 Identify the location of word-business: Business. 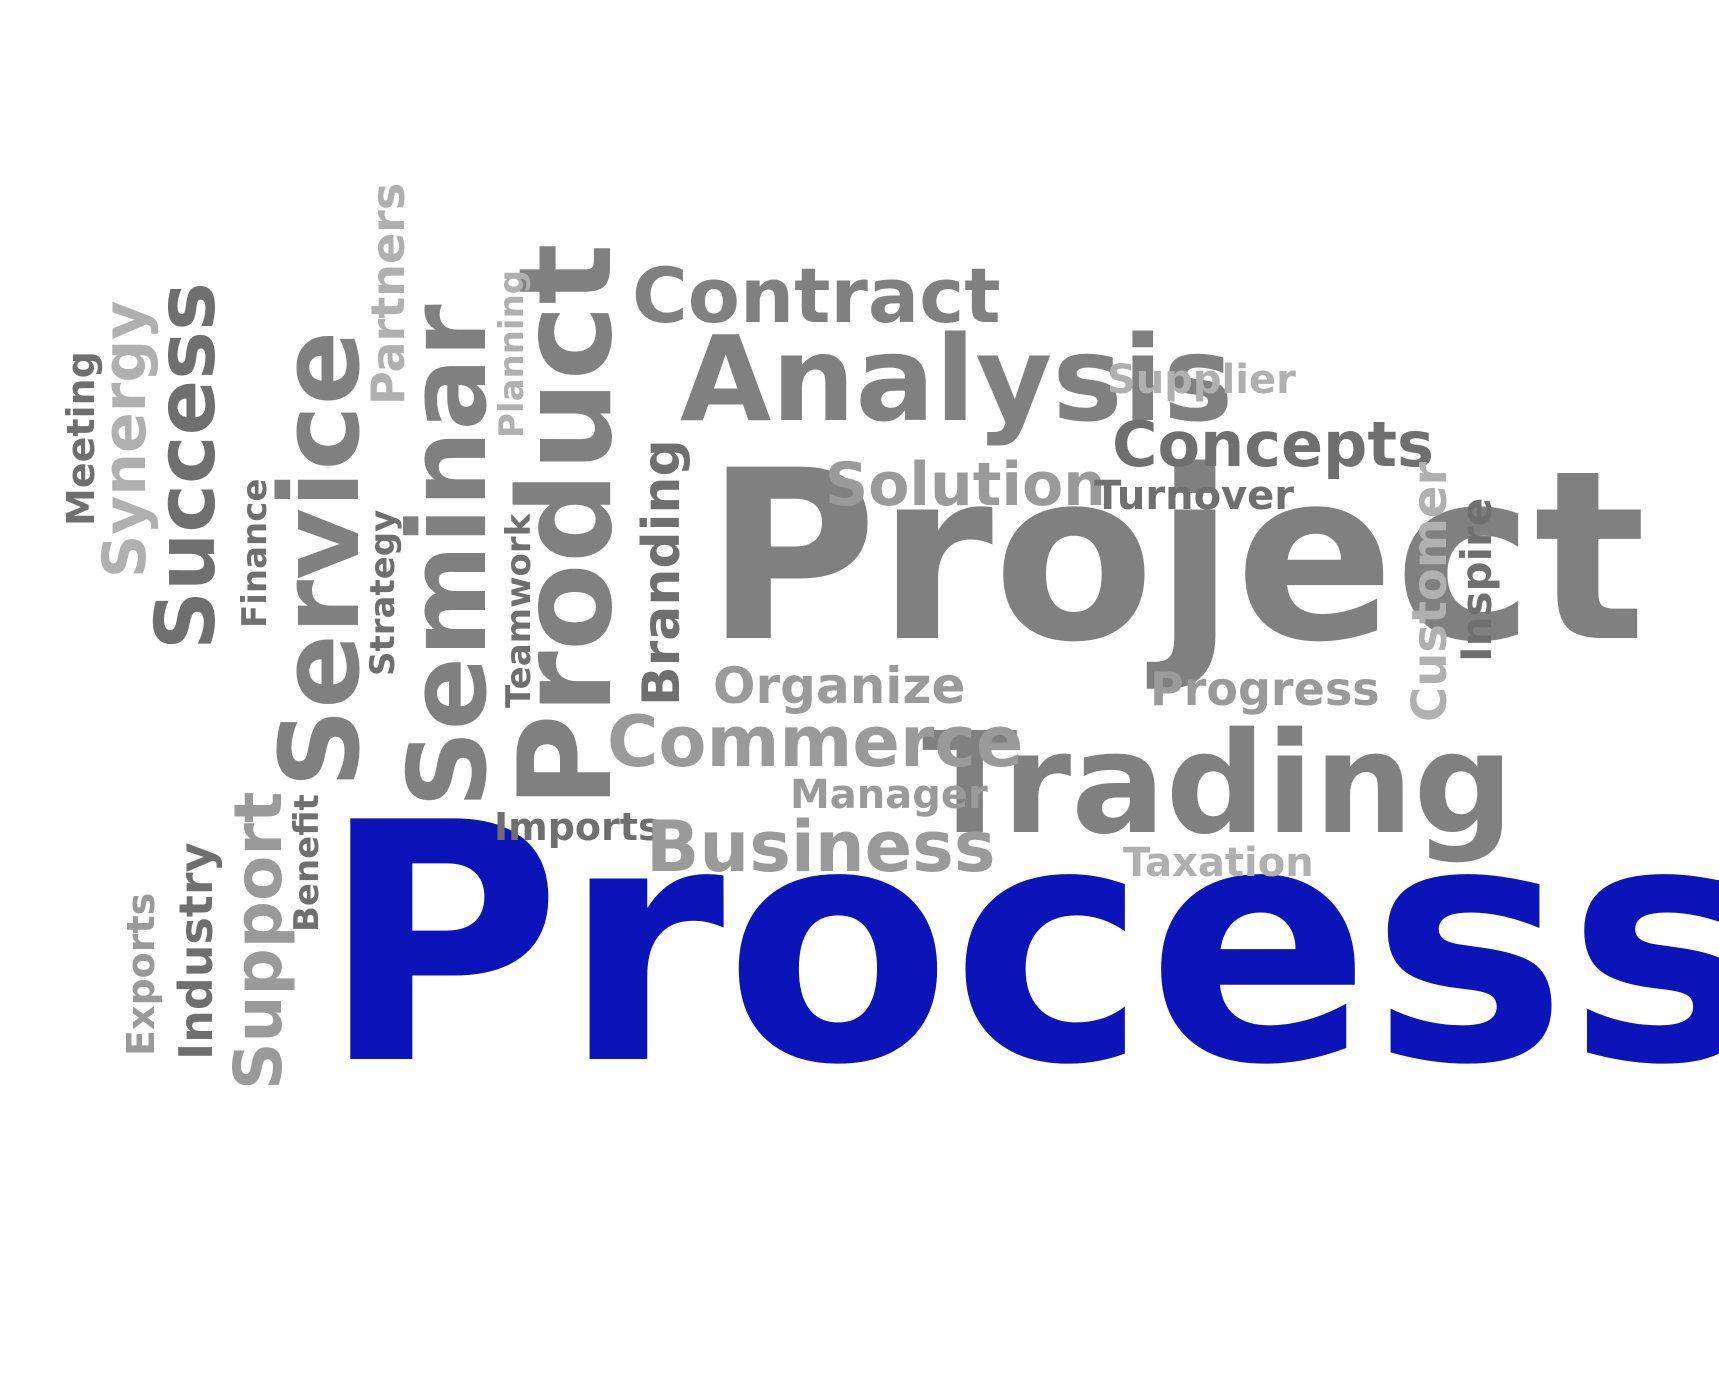
(821, 847).